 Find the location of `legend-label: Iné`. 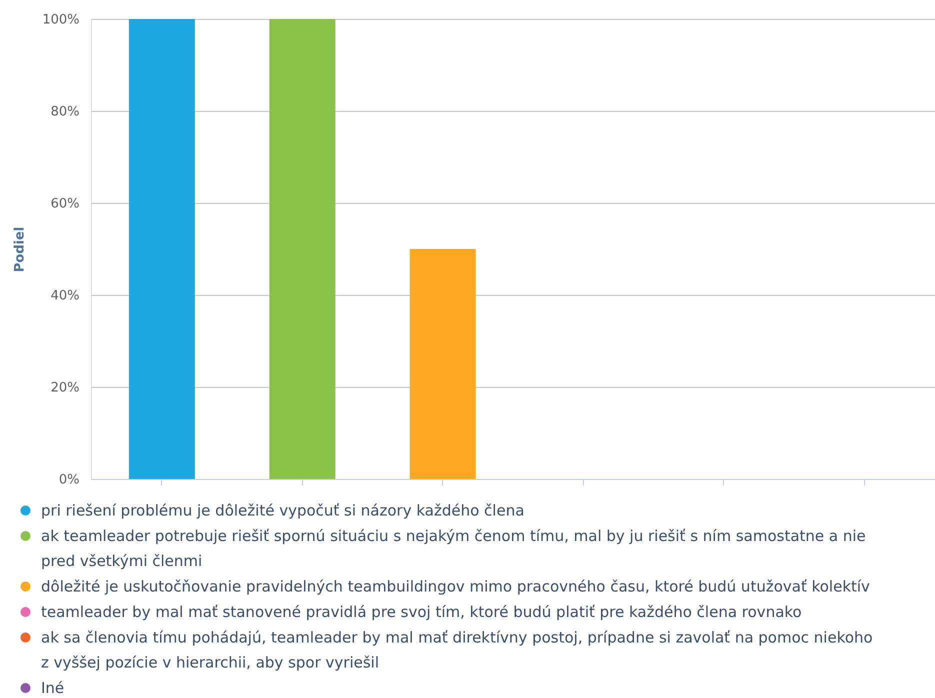

legend-label: Iné is located at coordinates (52, 688).